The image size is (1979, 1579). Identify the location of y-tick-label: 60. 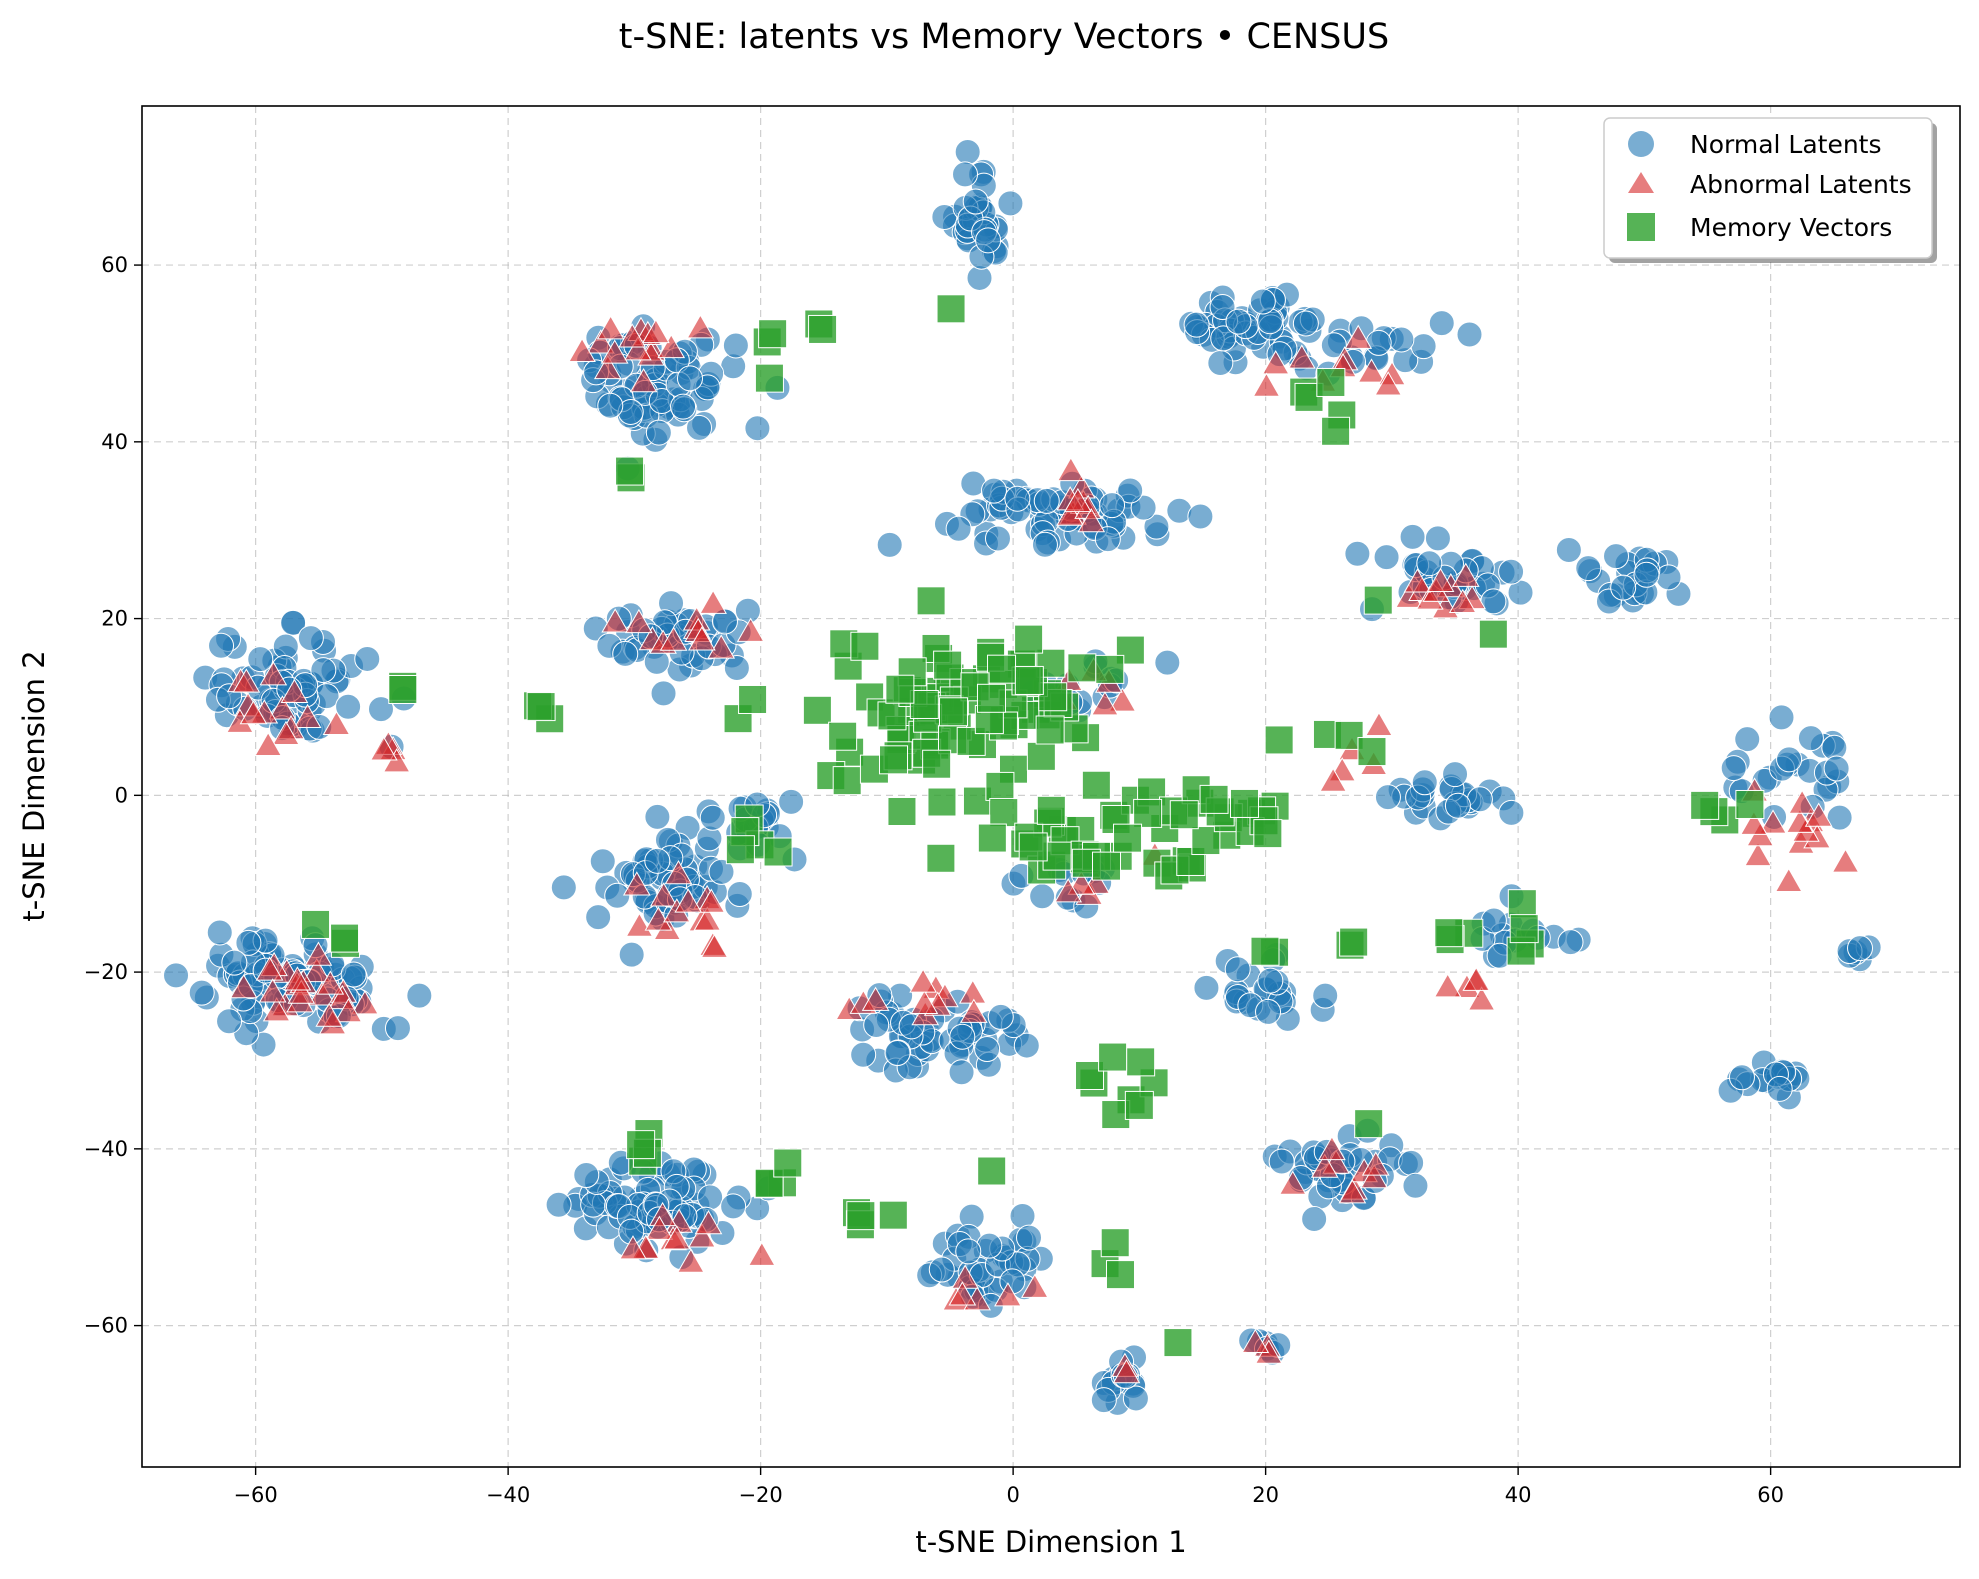
(114, 265).